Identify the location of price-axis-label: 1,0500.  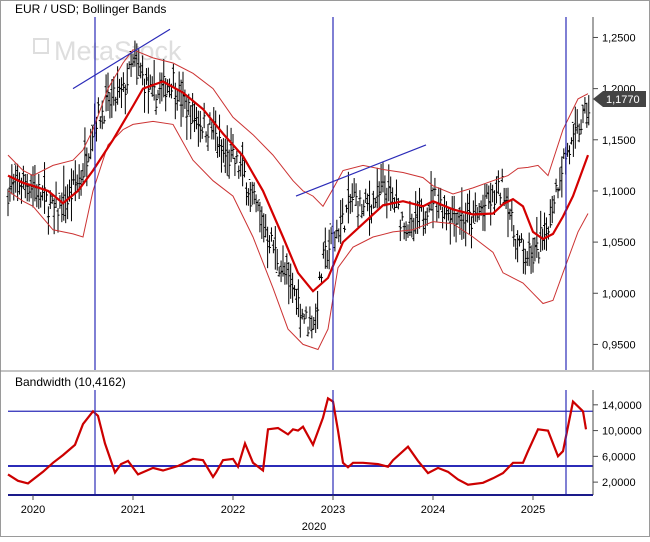
(619, 243).